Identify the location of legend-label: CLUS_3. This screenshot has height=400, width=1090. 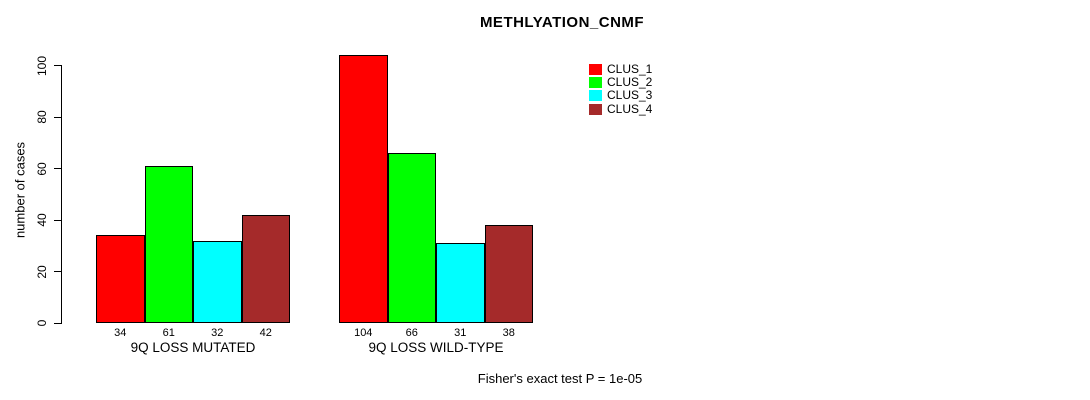
(630, 95).